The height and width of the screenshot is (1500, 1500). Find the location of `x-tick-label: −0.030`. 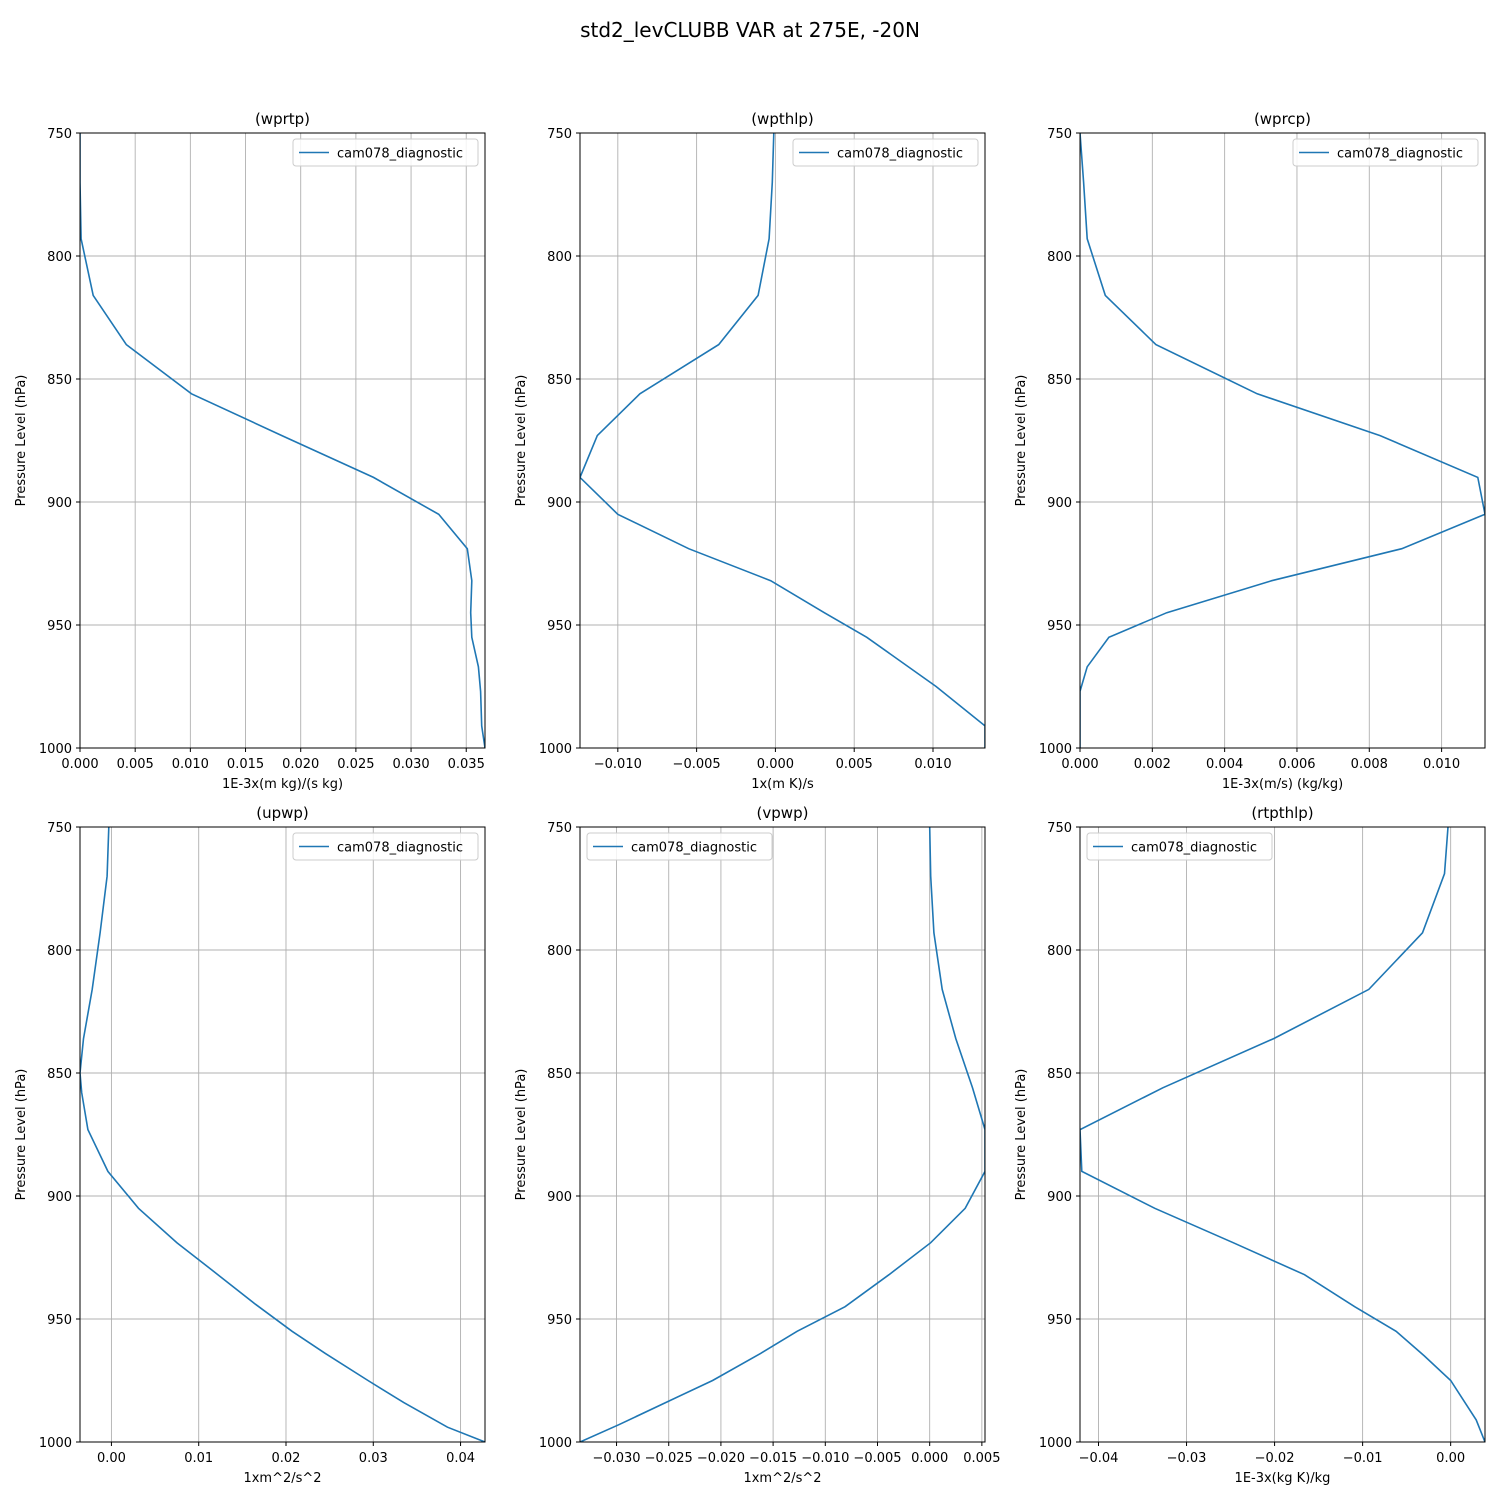

x-tick-label: −0.030 is located at coordinates (616, 1458).